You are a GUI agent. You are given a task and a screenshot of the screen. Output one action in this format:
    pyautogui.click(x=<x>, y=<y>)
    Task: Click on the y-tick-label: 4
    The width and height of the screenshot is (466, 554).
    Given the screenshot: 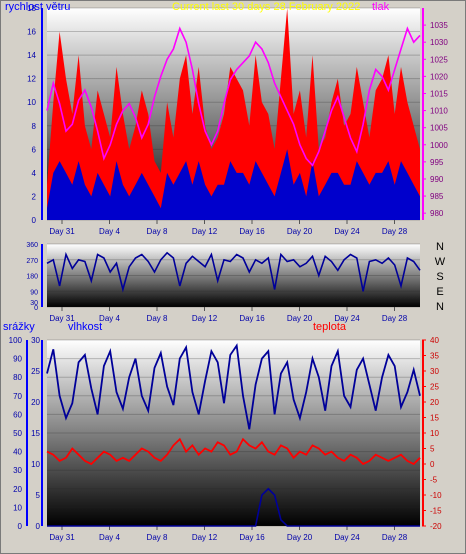 What is the action you would take?
    pyautogui.click(x=34, y=173)
    